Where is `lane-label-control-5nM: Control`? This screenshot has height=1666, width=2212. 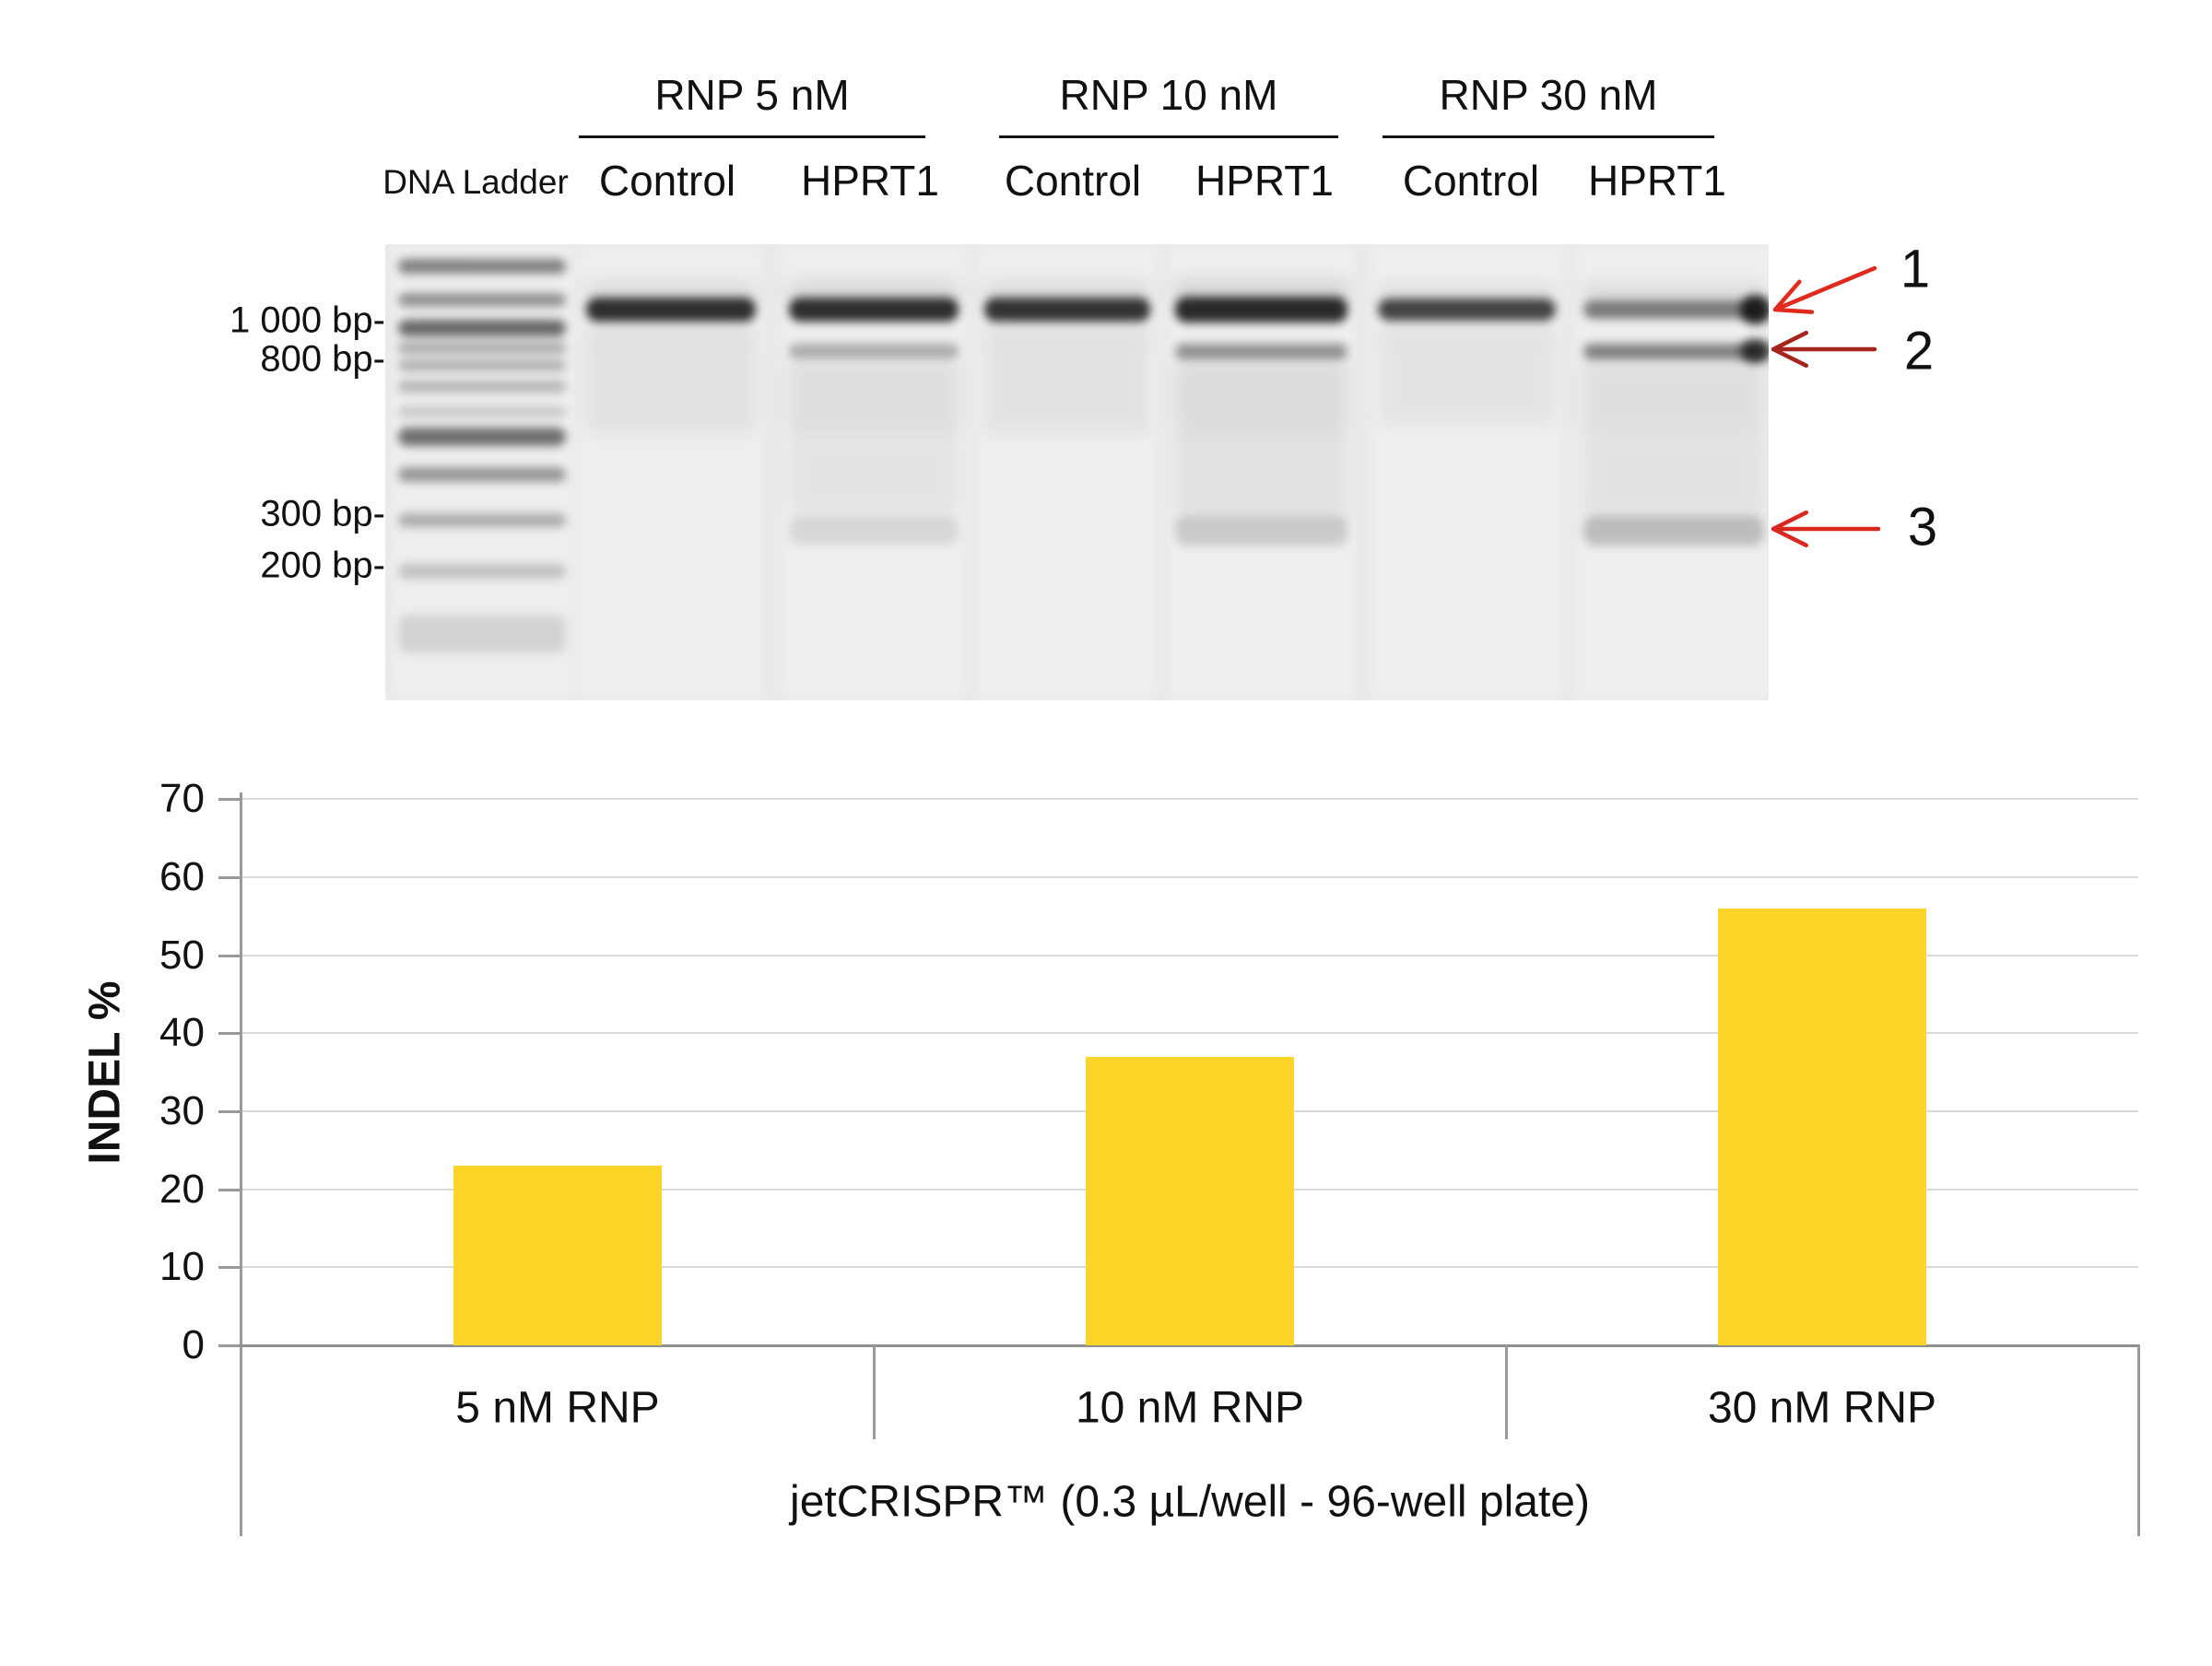
lane-label-control-5nM: Control is located at coordinates (667, 181).